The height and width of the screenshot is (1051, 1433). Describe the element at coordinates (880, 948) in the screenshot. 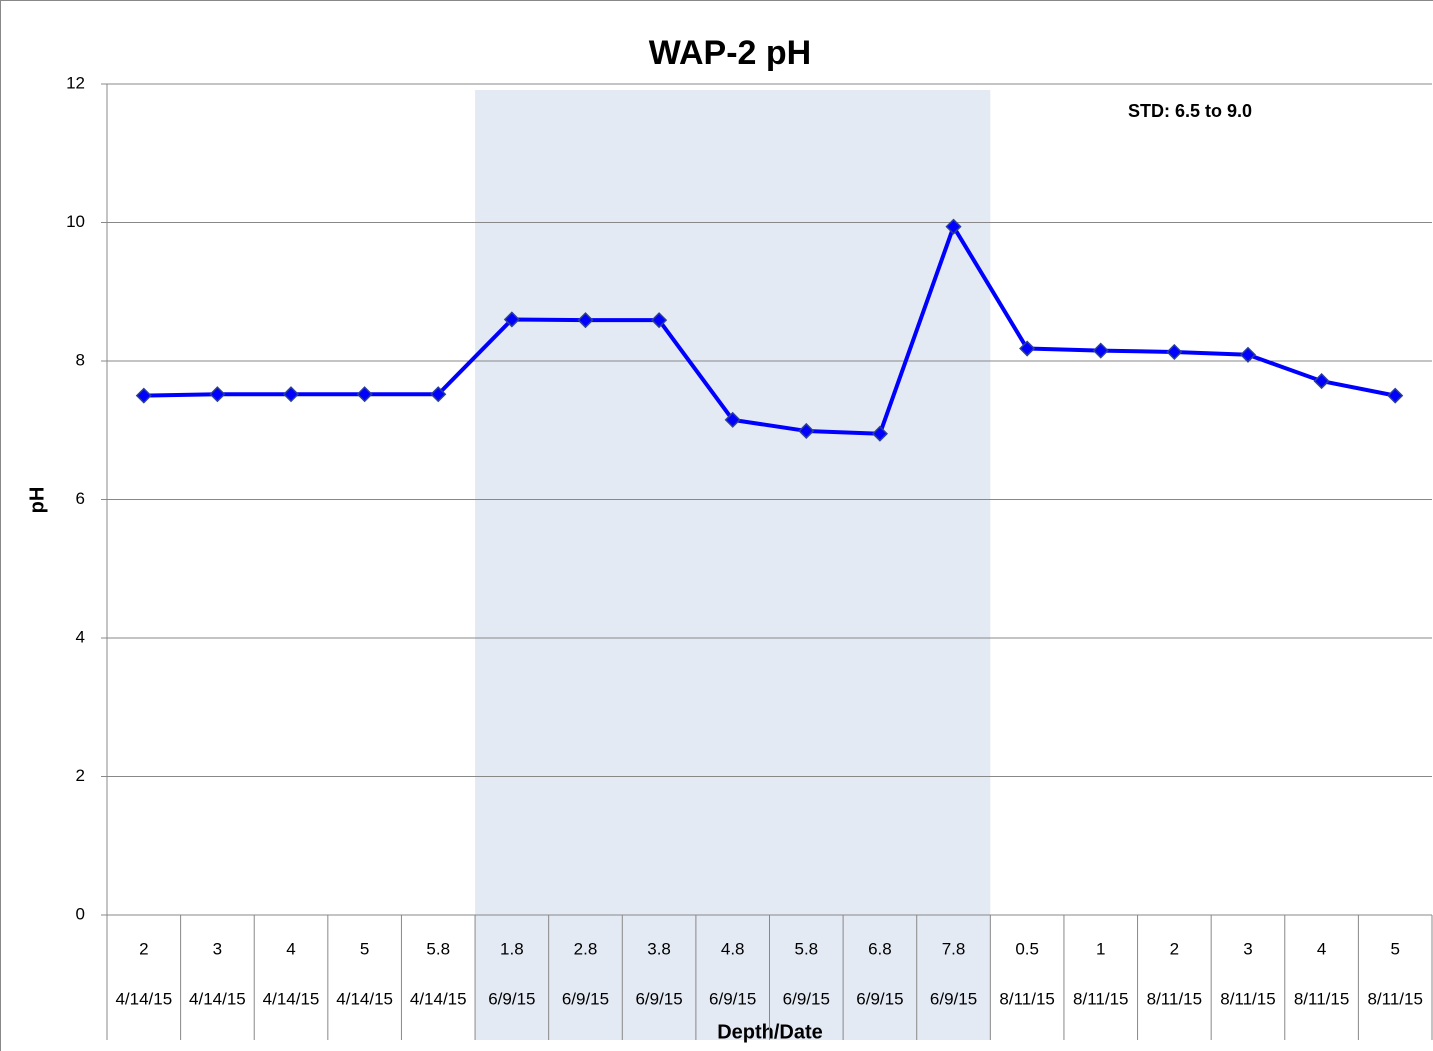

I see `x-tick-label: 6.8` at that location.